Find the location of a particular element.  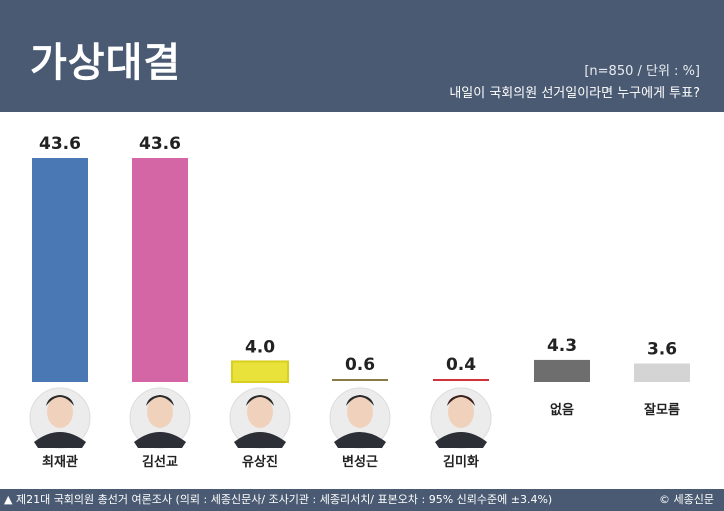

value-label-1: 43.6 is located at coordinates (60, 144).